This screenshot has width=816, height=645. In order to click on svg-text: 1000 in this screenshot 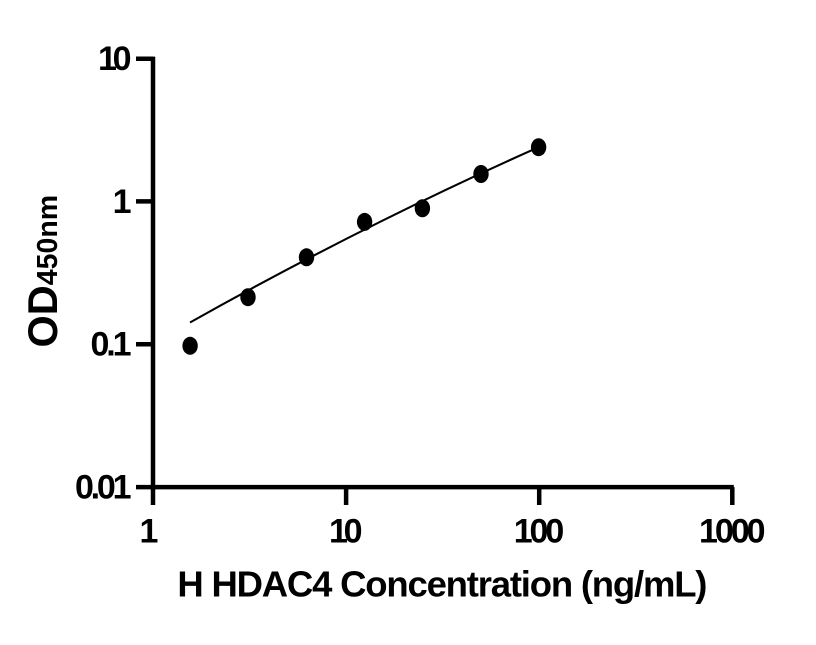, I will do `click(732, 531)`.